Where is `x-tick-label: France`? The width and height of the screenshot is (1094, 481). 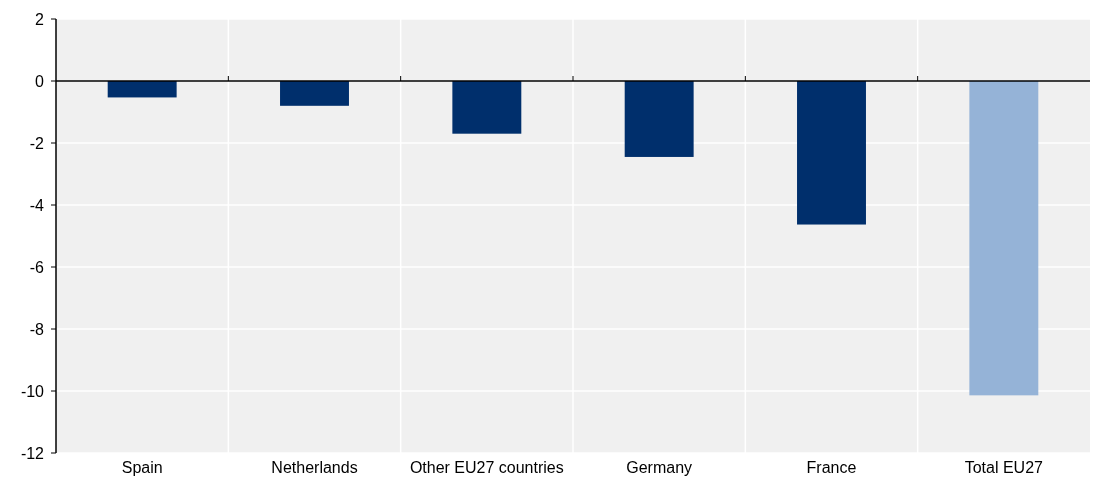 x-tick-label: France is located at coordinates (831, 467).